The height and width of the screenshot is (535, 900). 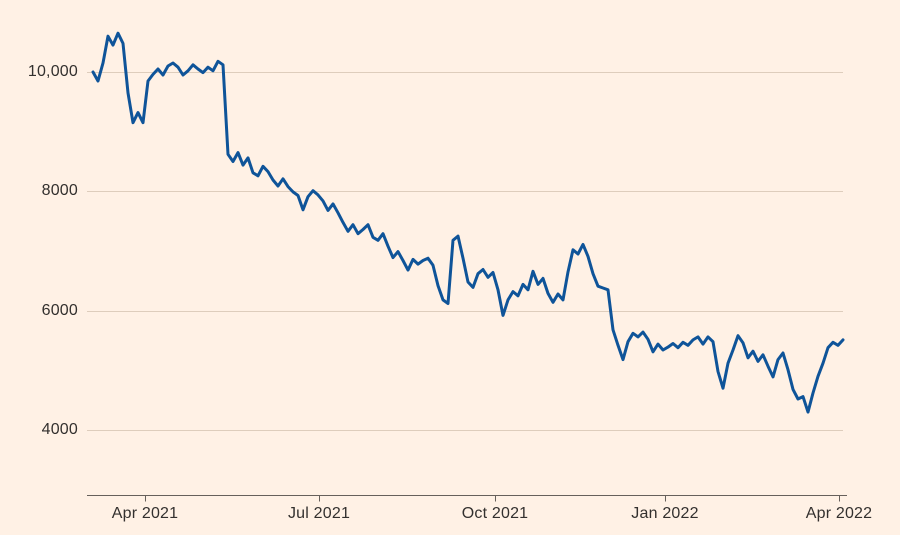 I want to click on y-axis-label: 10,000, so click(x=52, y=71).